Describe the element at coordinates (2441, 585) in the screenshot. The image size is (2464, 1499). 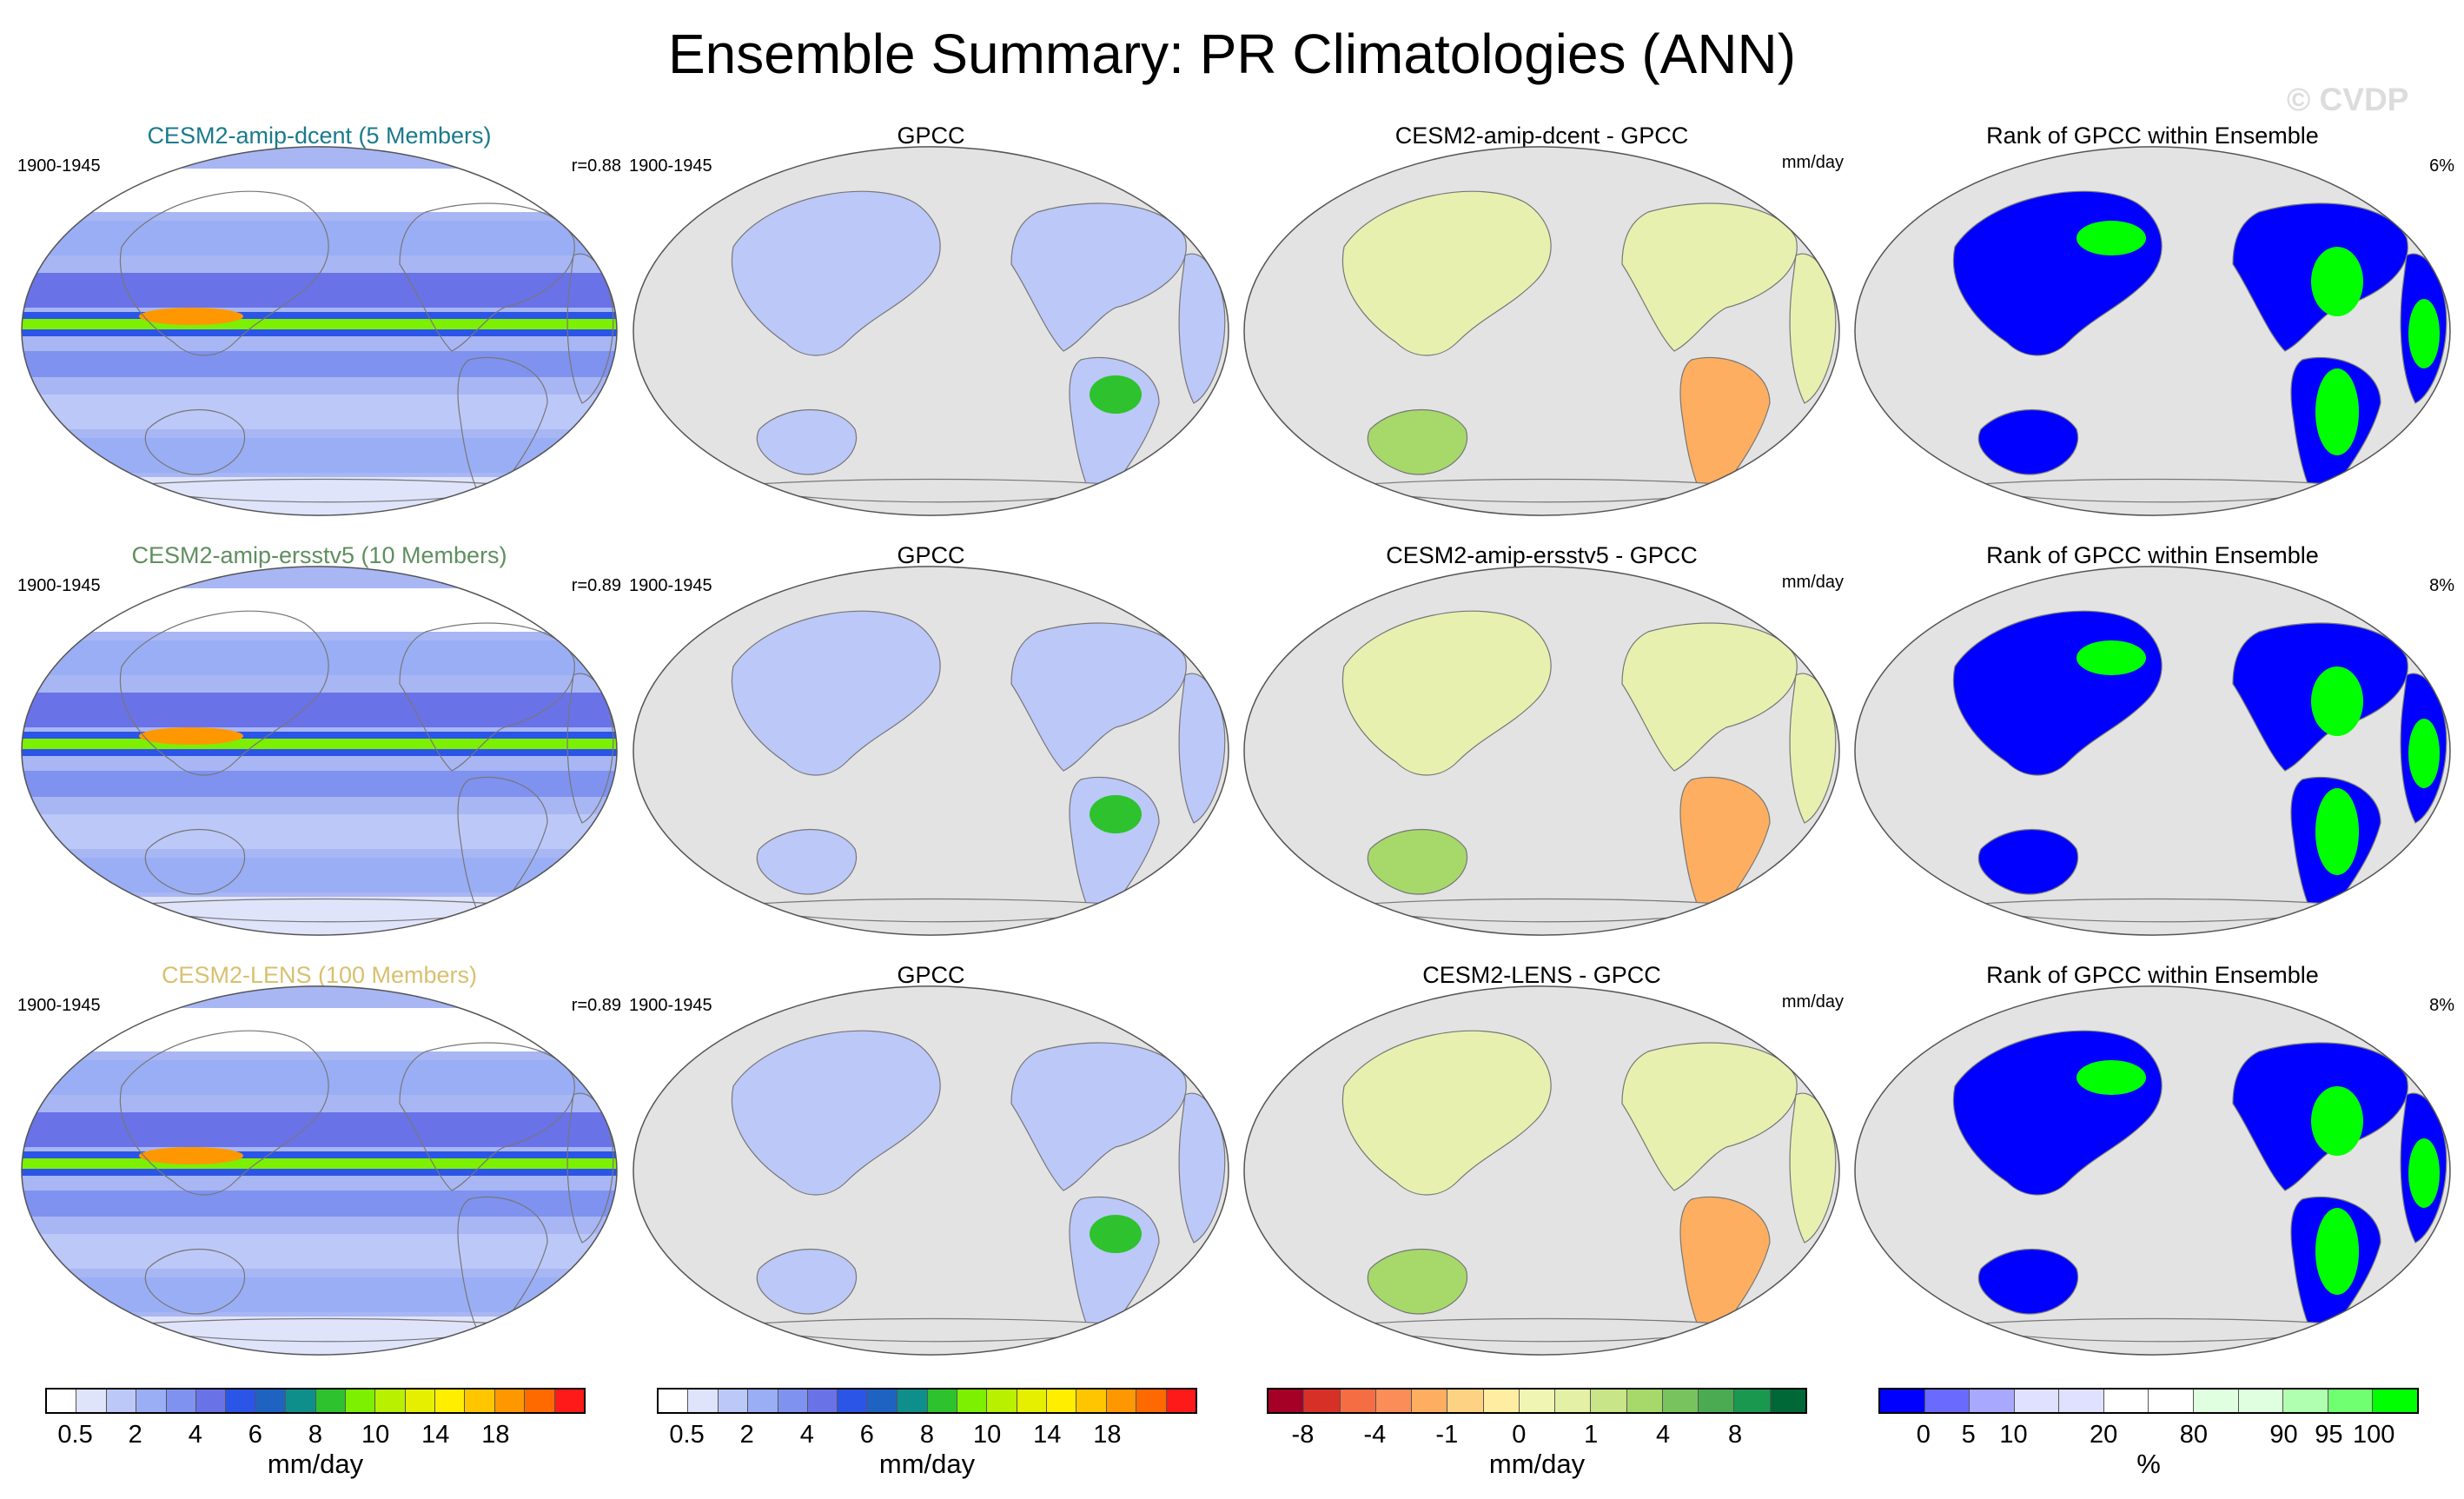
I see `rank-percent: 8%` at that location.